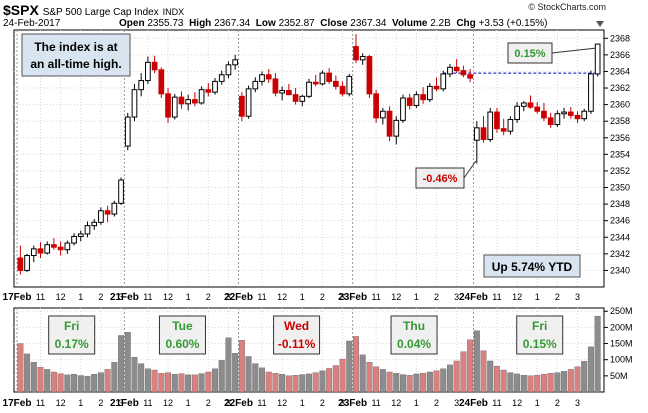  I want to click on all-time-high-callout, so click(76, 55).